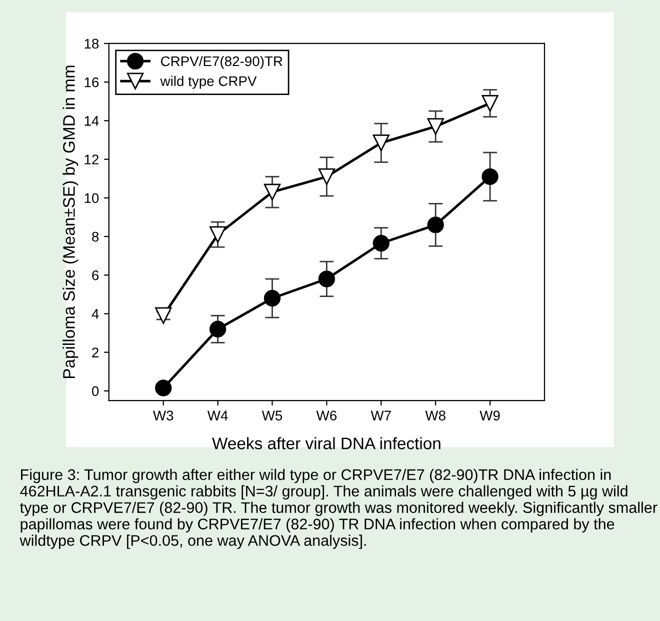 This screenshot has width=660, height=621. What do you see at coordinates (91, 43) in the screenshot?
I see `y-tick-label: 18` at bounding box center [91, 43].